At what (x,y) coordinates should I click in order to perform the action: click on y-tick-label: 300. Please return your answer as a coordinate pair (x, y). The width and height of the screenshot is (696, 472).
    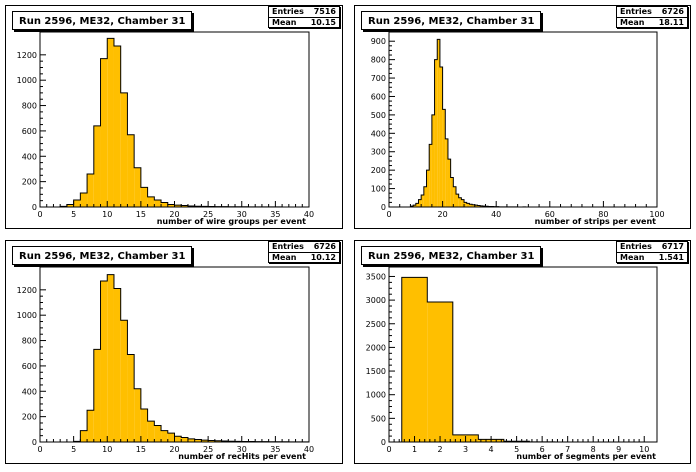
    Looking at the image, I should click on (378, 152).